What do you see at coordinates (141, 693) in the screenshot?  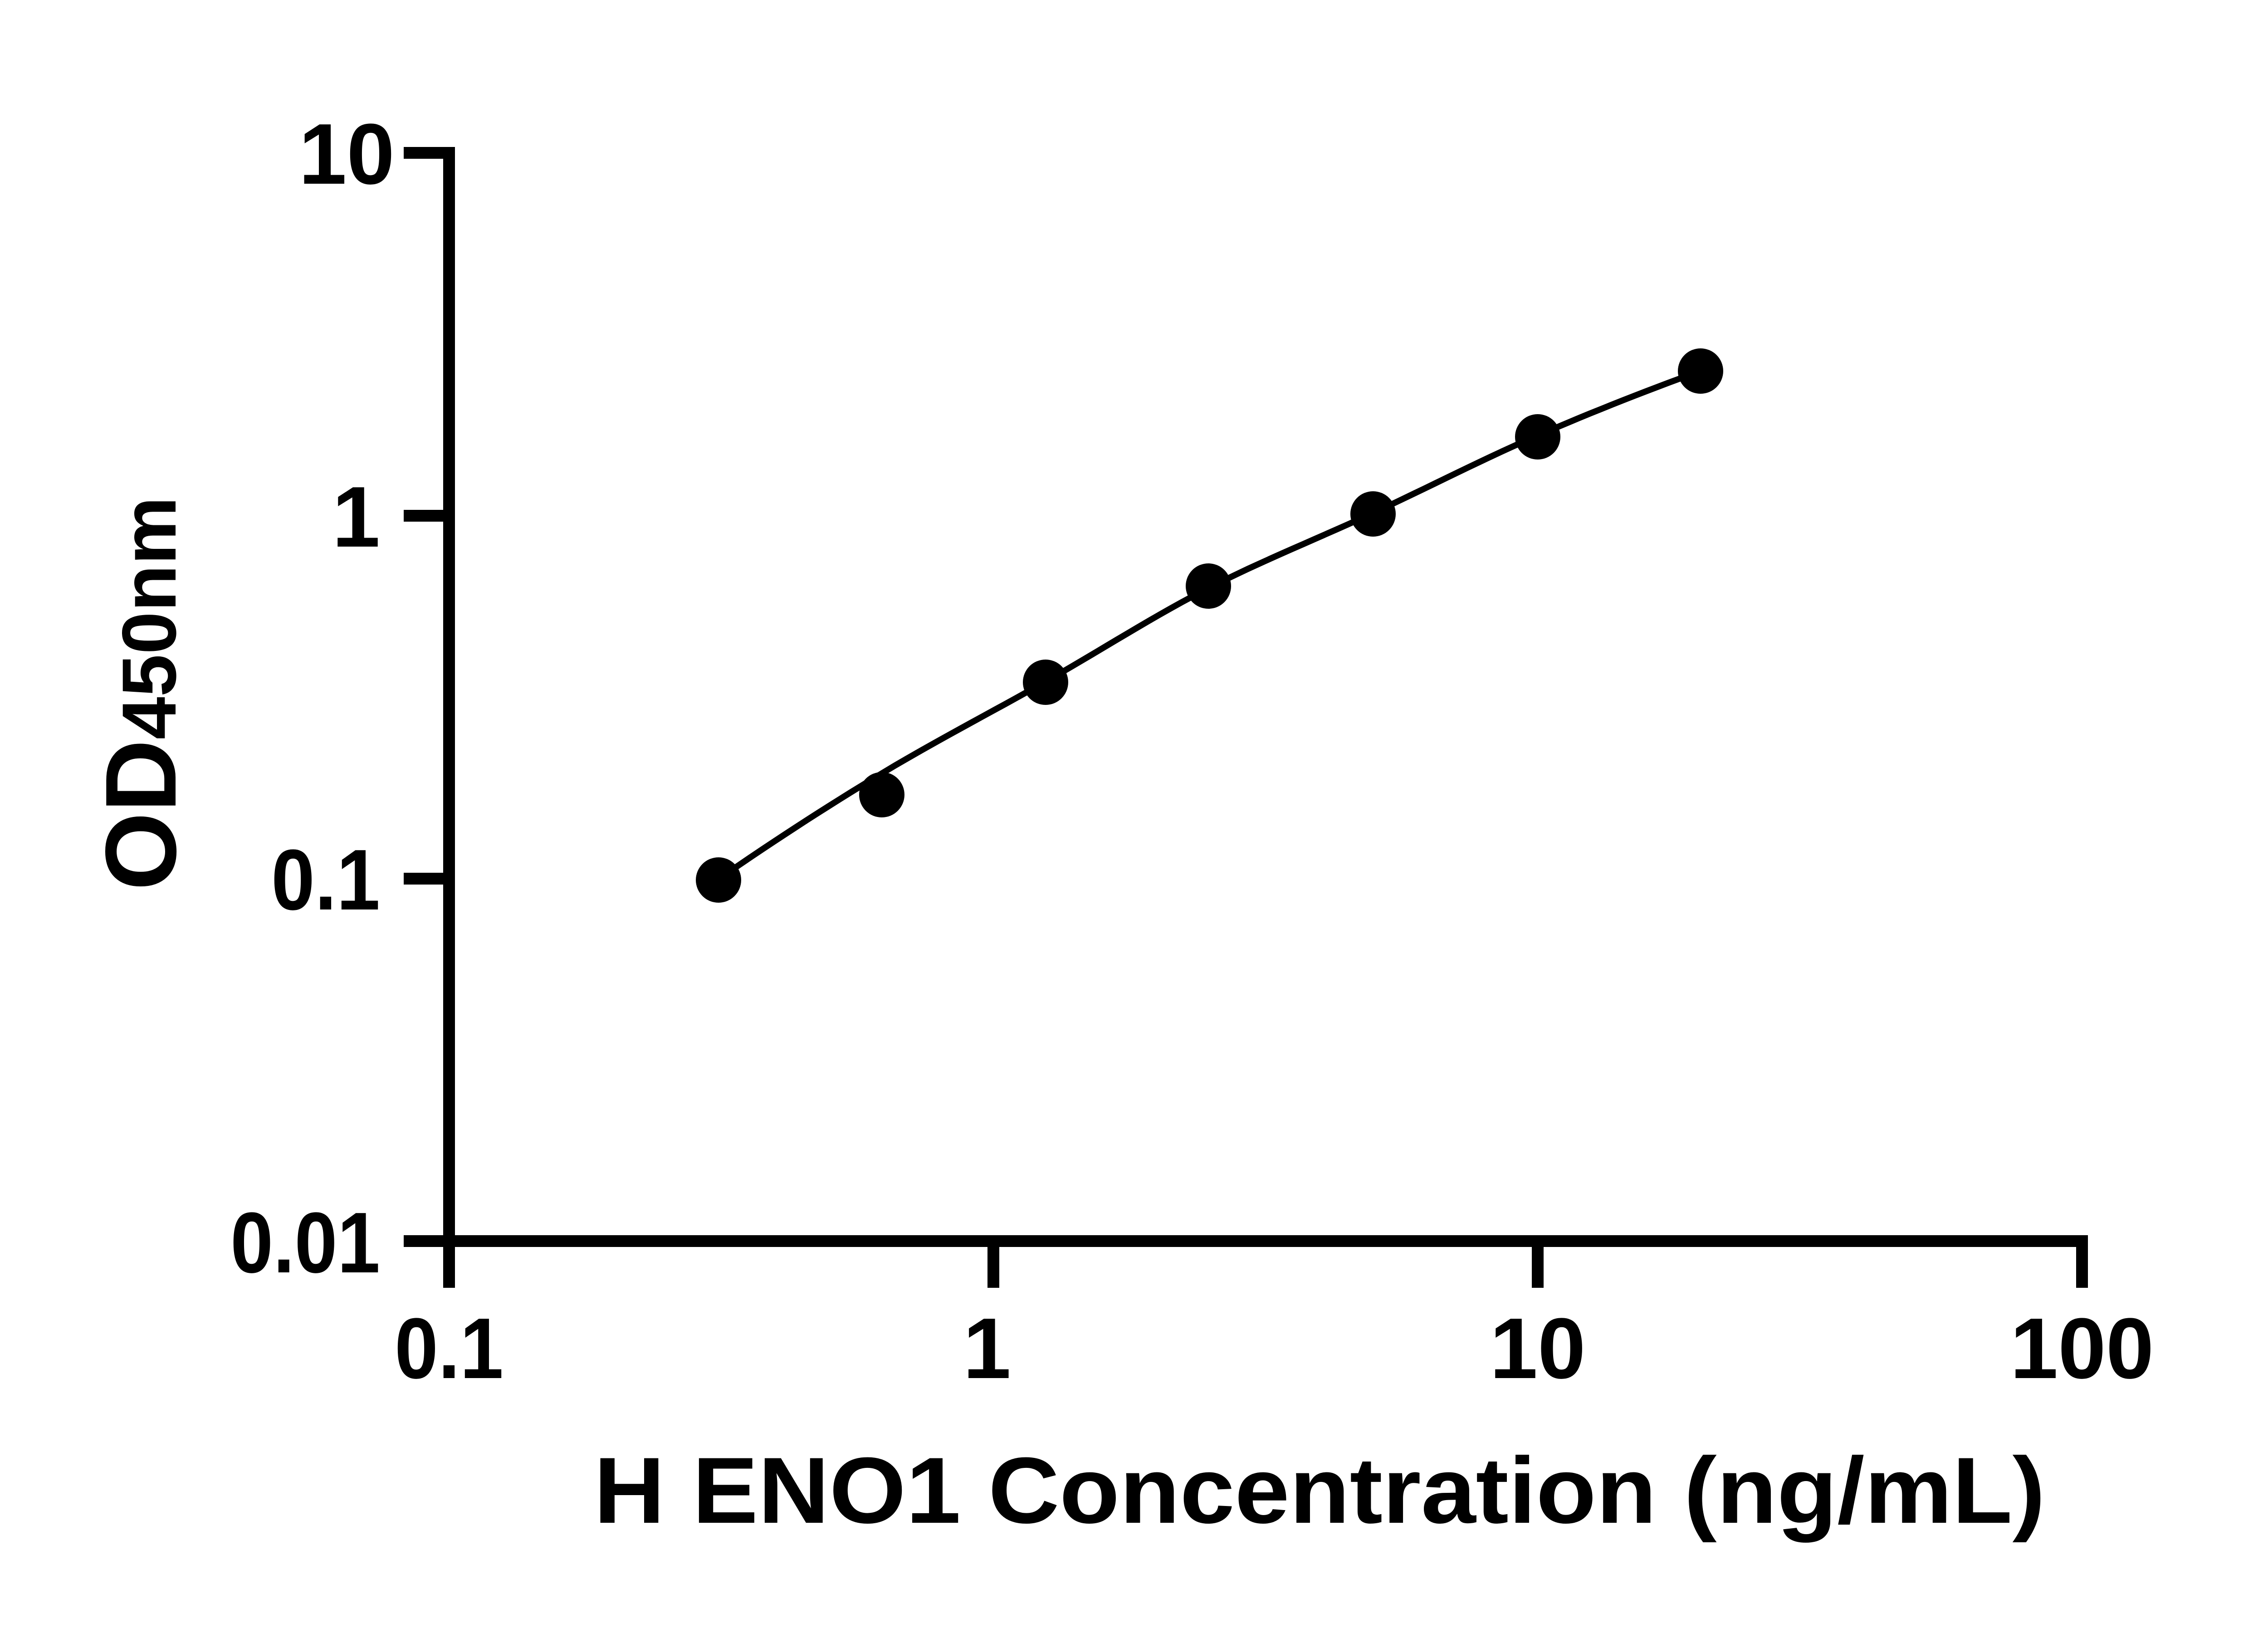 I see `svg-text: OD450nm` at bounding box center [141, 693].